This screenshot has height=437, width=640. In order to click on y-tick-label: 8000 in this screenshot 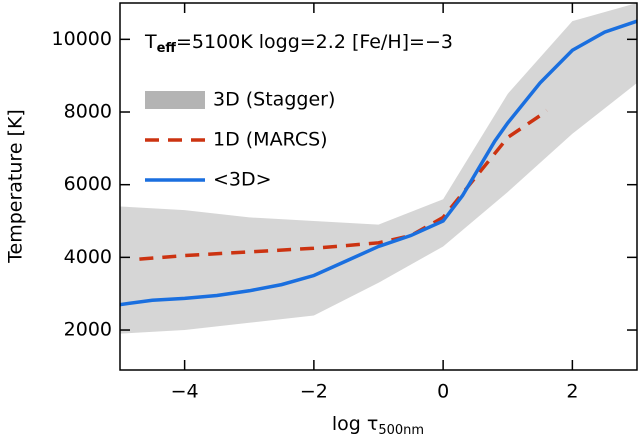, I will do `click(88, 112)`.